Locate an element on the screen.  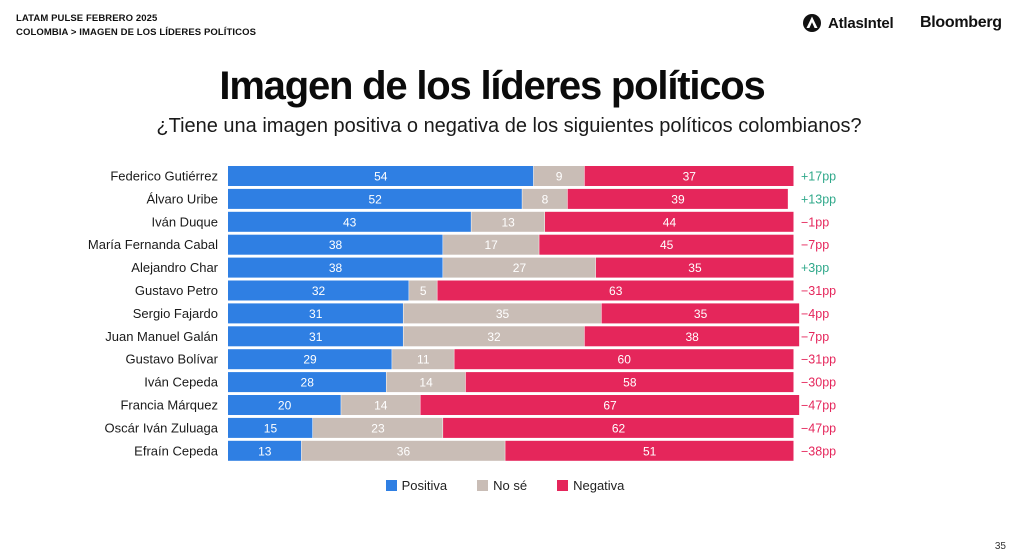
page-number: 35 is located at coordinates (1000, 546).